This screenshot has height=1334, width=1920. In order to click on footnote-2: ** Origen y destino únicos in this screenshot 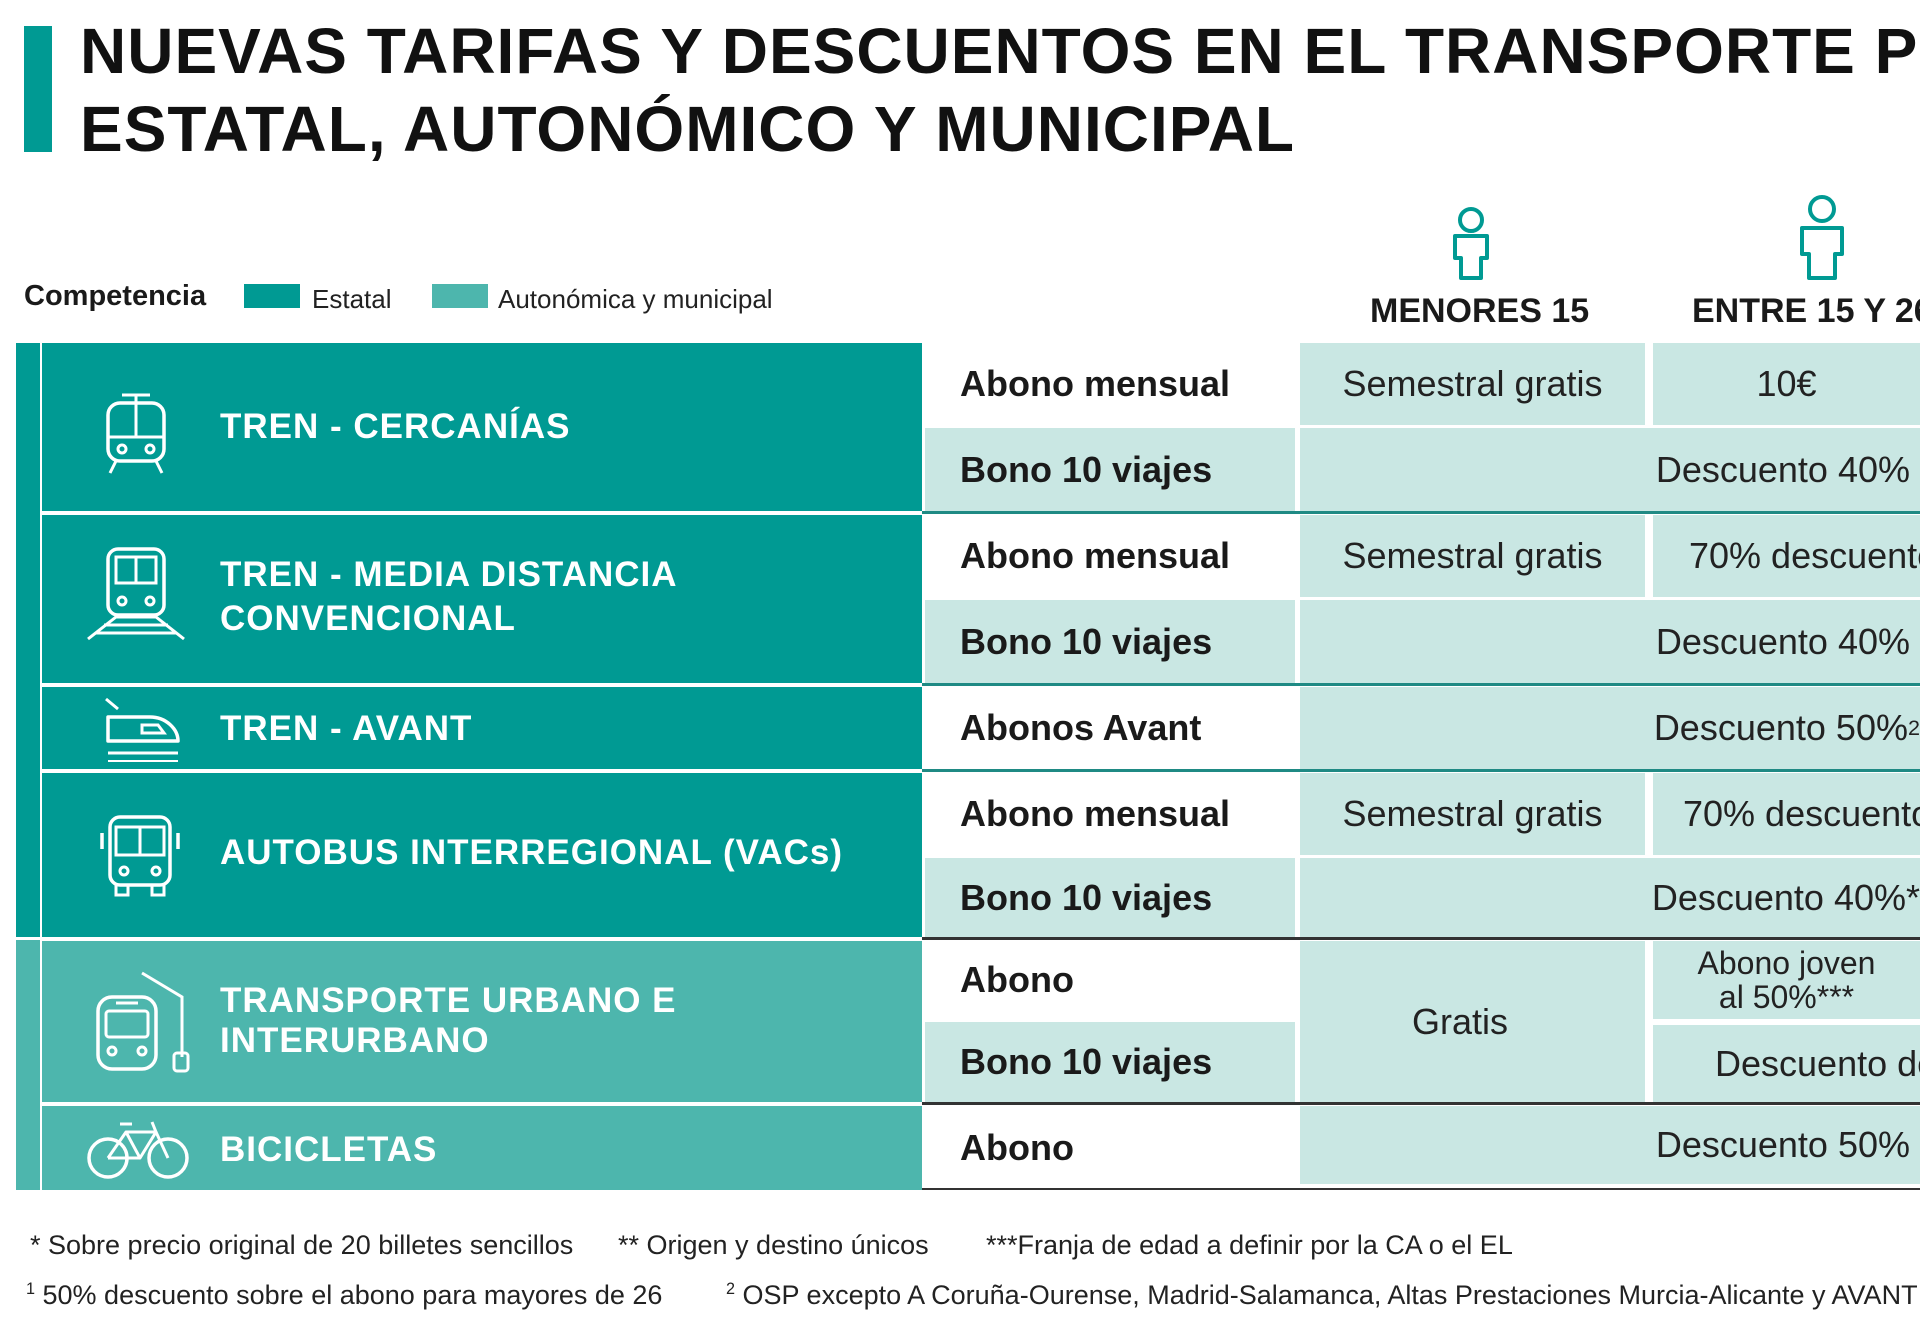, I will do `click(773, 1245)`.